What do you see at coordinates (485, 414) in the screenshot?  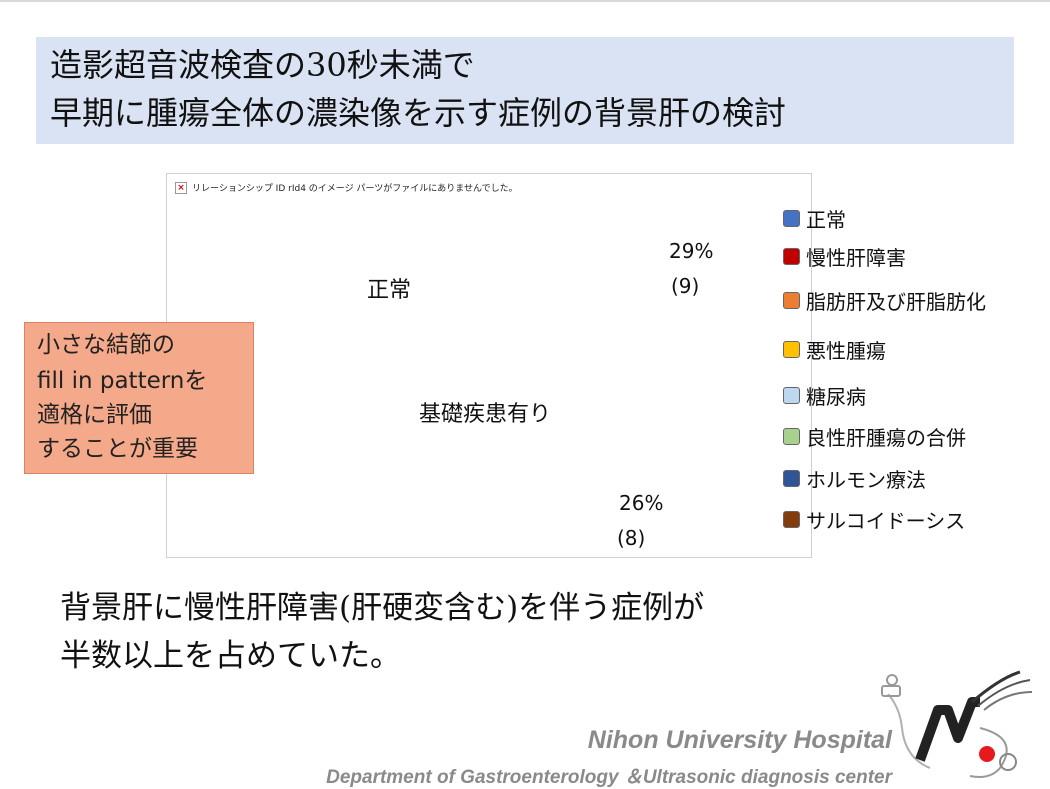 I see `chart-label-disease: 基礎疾患有り` at bounding box center [485, 414].